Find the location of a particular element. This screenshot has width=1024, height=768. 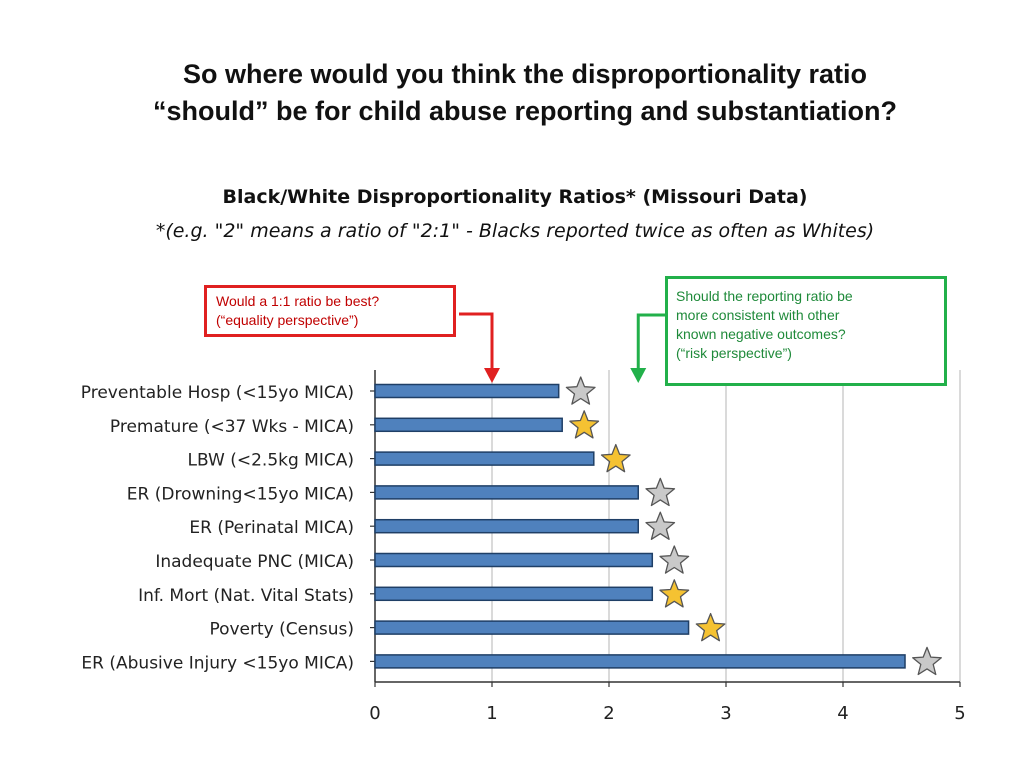

category-label: Inf. Mort (Nat. Vital Stats) is located at coordinates (246, 596).